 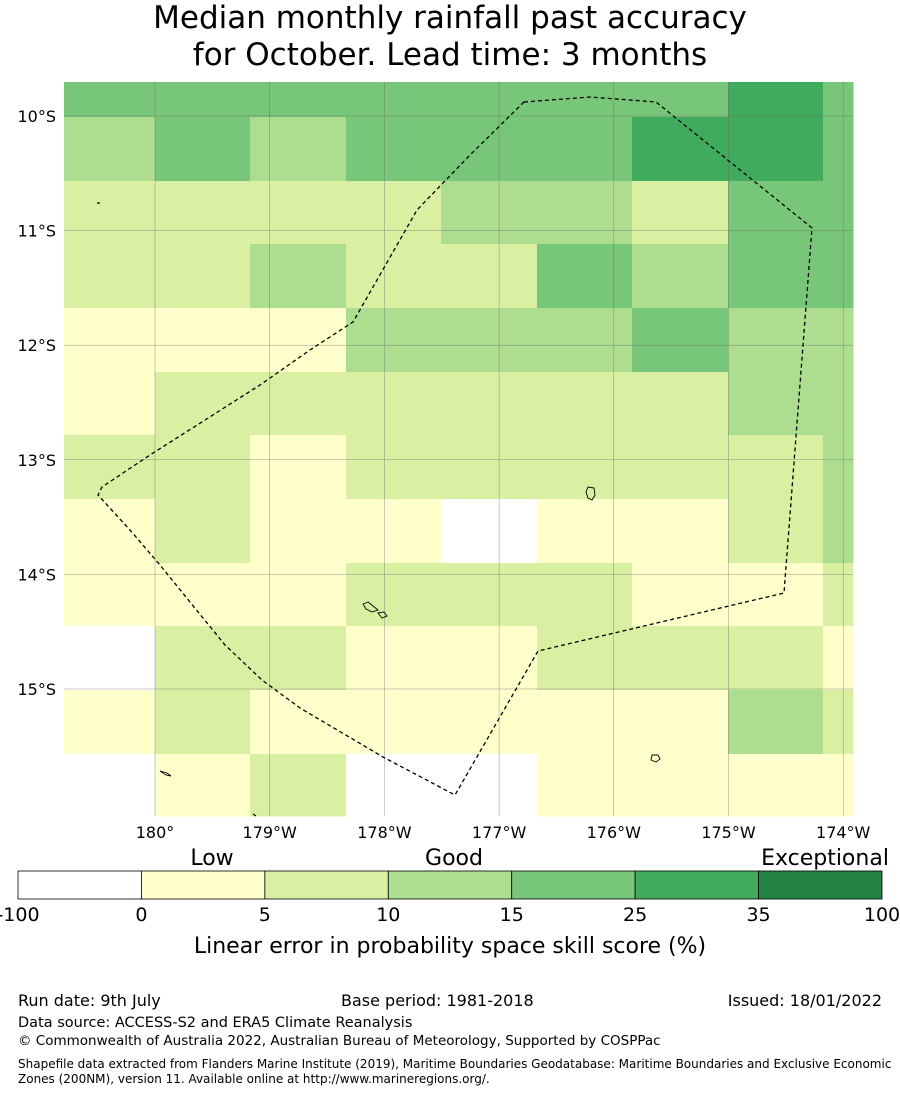 What do you see at coordinates (512, 915) in the screenshot?
I see `colorbar-tick-label: 15` at bounding box center [512, 915].